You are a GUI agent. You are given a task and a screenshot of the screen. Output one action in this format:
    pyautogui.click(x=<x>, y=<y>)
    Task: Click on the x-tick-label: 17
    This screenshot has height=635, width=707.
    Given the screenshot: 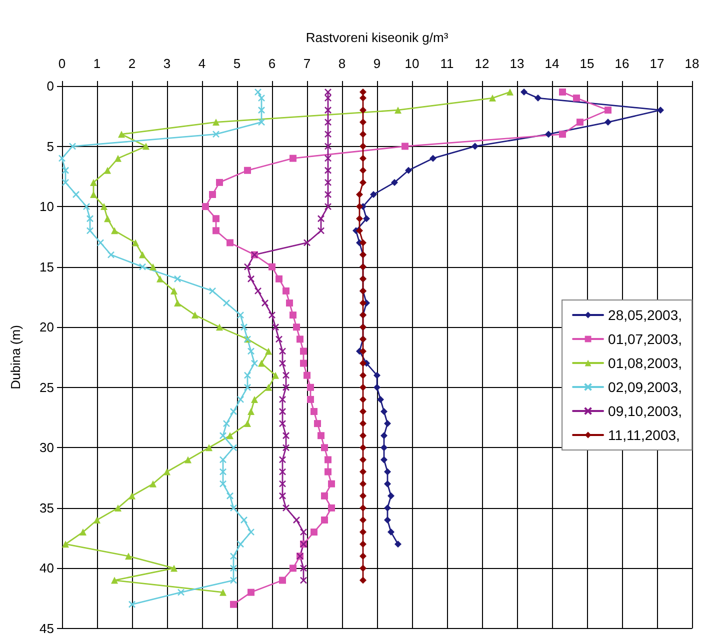 What is the action you would take?
    pyautogui.click(x=657, y=63)
    